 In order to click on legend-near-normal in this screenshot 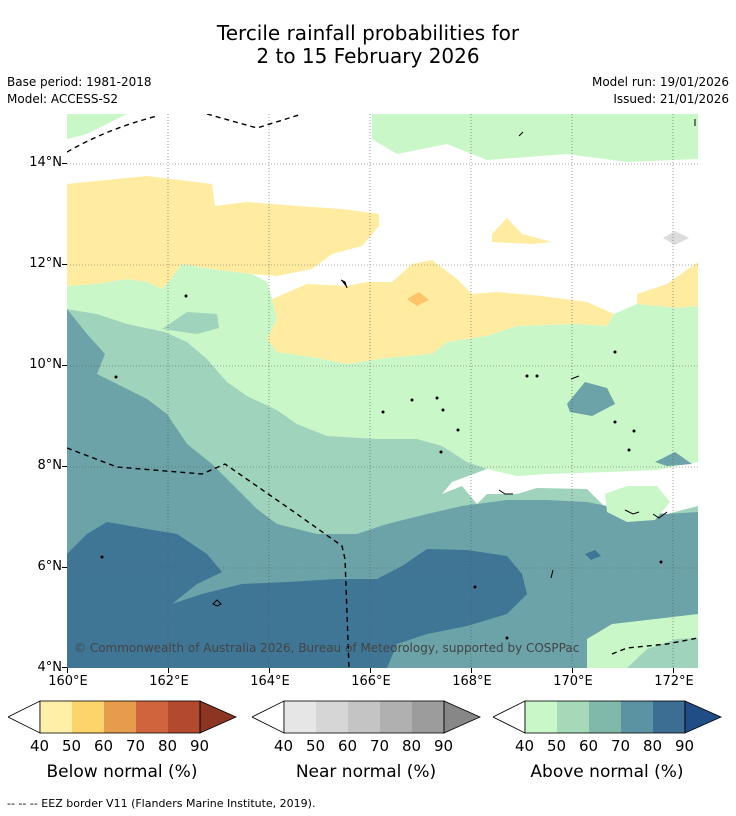, I will do `click(366, 720)`.